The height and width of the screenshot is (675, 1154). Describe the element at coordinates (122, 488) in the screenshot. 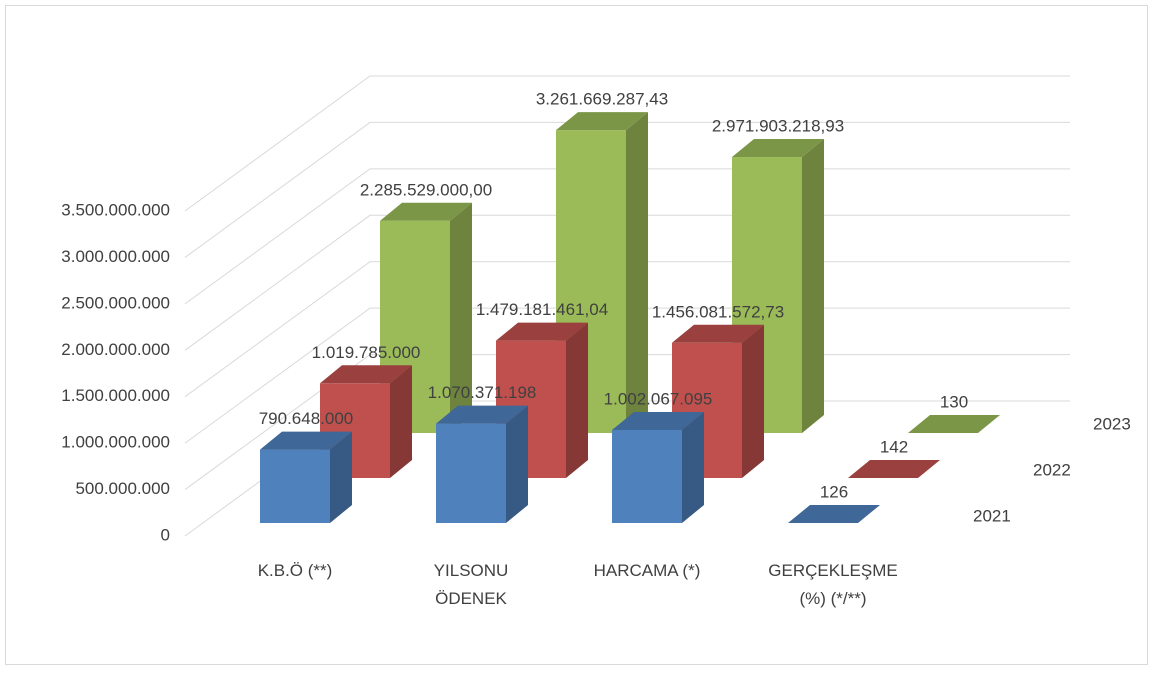

I see `y-tick-label: 500.000.000` at that location.